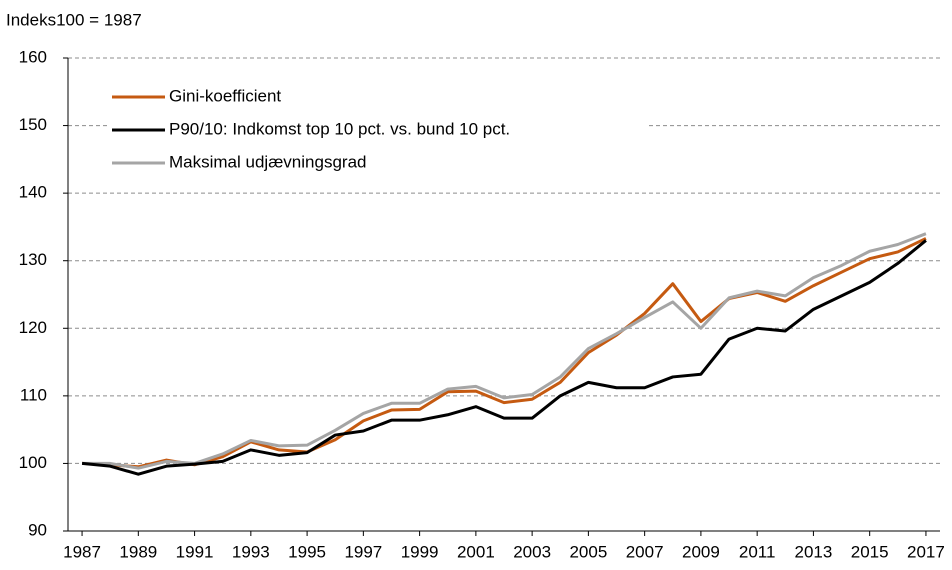 This screenshot has width=952, height=570. I want to click on x-tick-label: 1989, so click(138, 551).